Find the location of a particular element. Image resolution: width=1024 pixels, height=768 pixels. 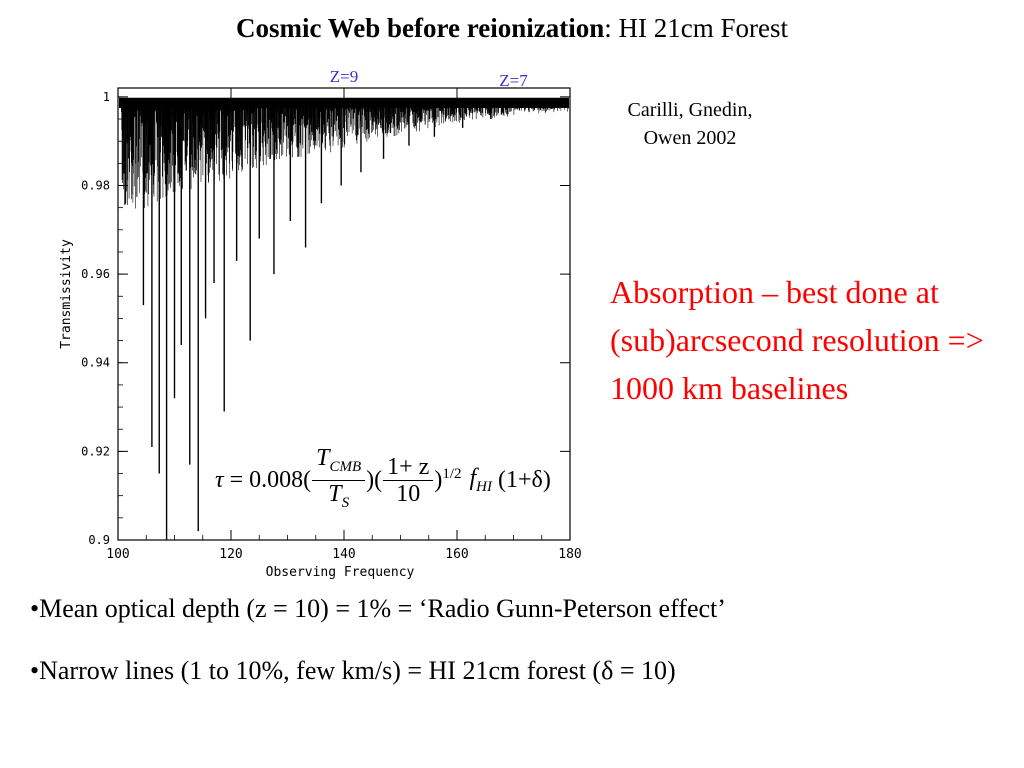

redshift-label: Z=7 is located at coordinates (513, 80).